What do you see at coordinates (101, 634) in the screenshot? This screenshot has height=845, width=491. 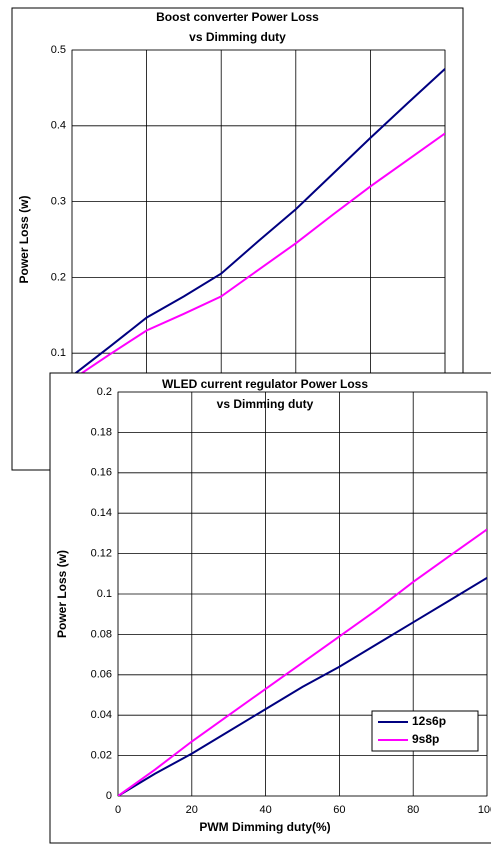 I see `y-tick-label: 0.08` at bounding box center [101, 634].